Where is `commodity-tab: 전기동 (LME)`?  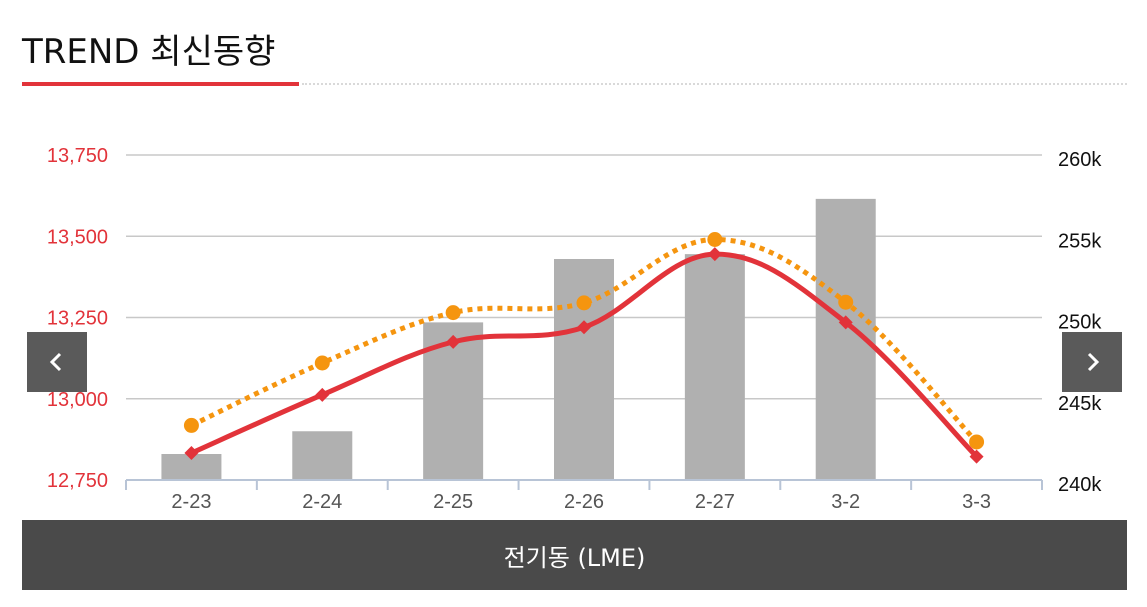
commodity-tab: 전기동 (LME) is located at coordinates (574, 555).